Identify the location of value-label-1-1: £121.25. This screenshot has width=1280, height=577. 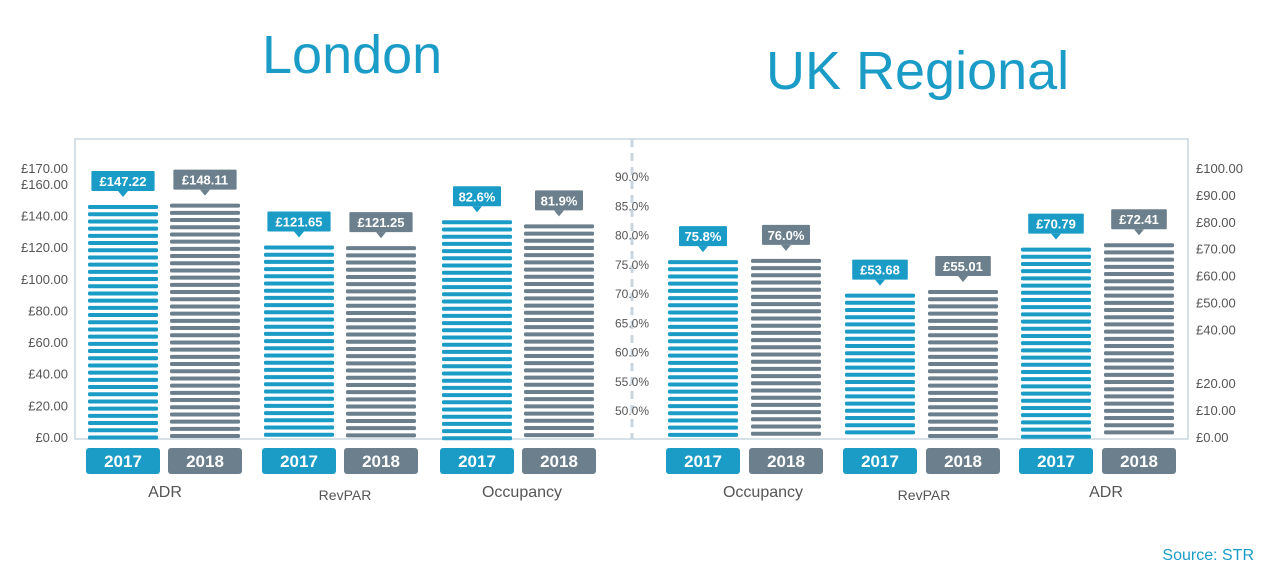
(381, 222).